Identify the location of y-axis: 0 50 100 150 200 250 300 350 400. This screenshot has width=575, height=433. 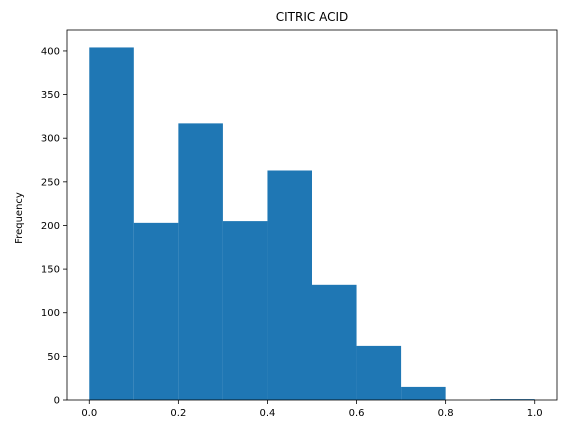
(54, 226).